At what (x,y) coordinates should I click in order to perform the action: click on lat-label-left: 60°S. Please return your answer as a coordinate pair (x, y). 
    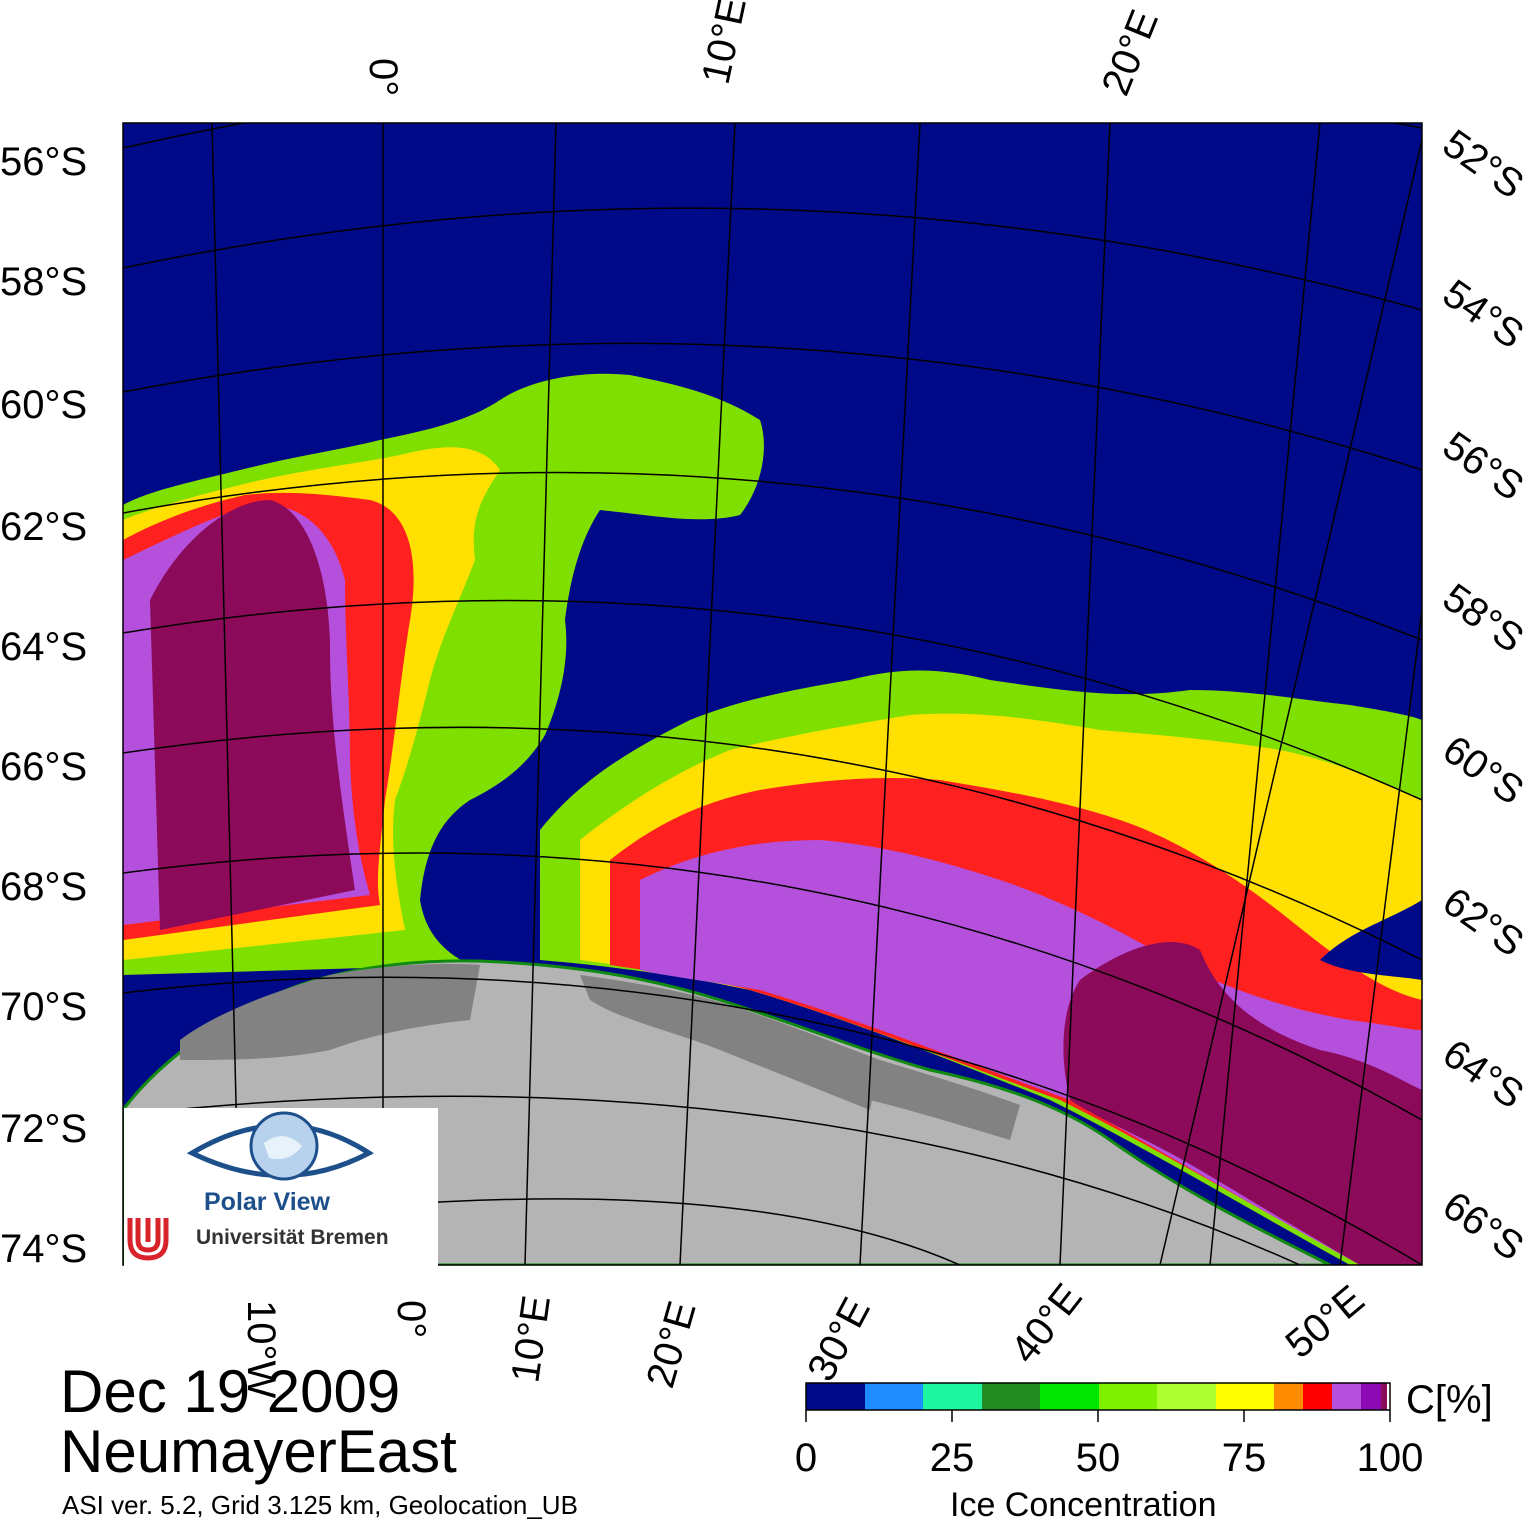
    Looking at the image, I should click on (43, 405).